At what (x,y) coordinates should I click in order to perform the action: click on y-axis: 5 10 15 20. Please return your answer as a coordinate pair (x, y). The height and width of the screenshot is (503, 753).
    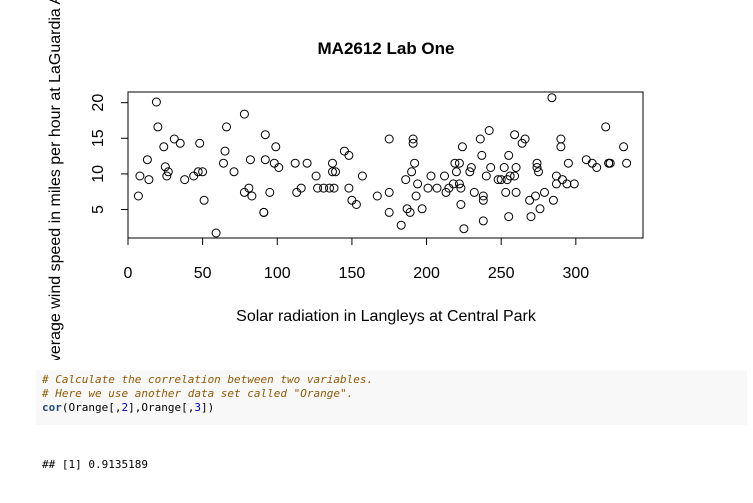
    Looking at the image, I should click on (109, 154).